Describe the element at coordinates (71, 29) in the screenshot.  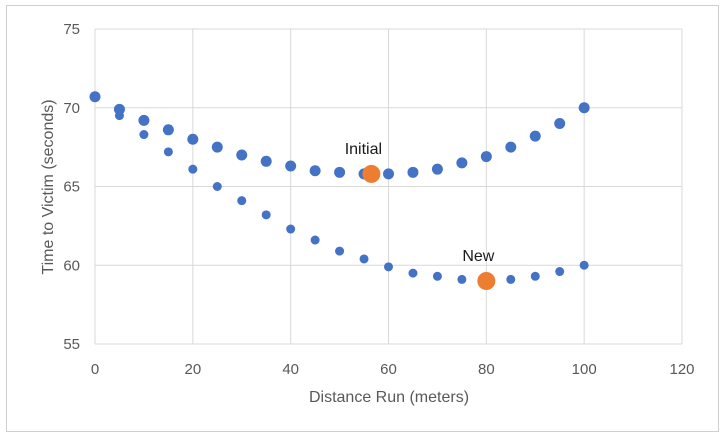
I see `y-tick-label: 75` at that location.